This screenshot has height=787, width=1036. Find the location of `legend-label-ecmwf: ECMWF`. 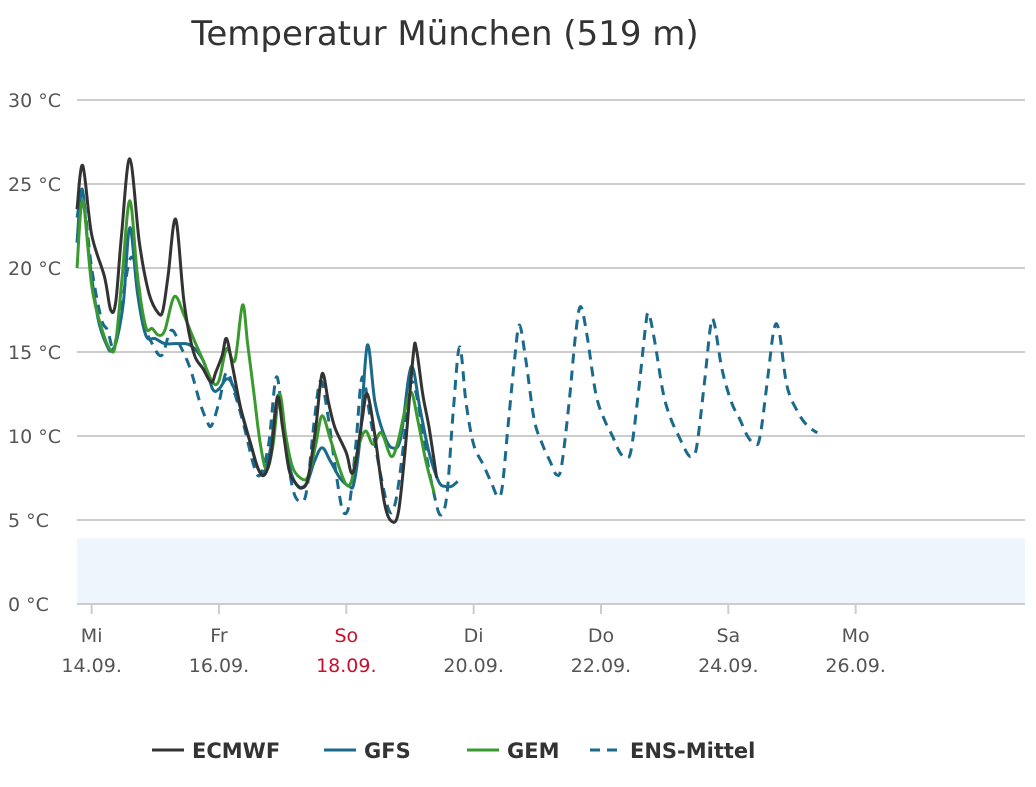

legend-label-ecmwf: ECMWF is located at coordinates (236, 751).